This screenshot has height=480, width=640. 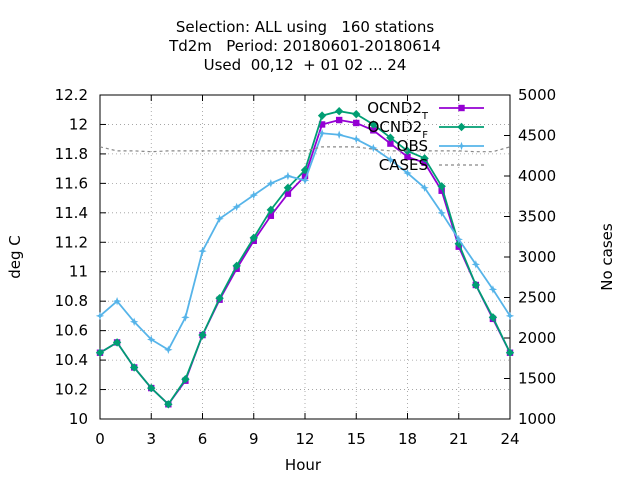 I want to click on y-tick-label: 10.4, so click(x=71, y=360).